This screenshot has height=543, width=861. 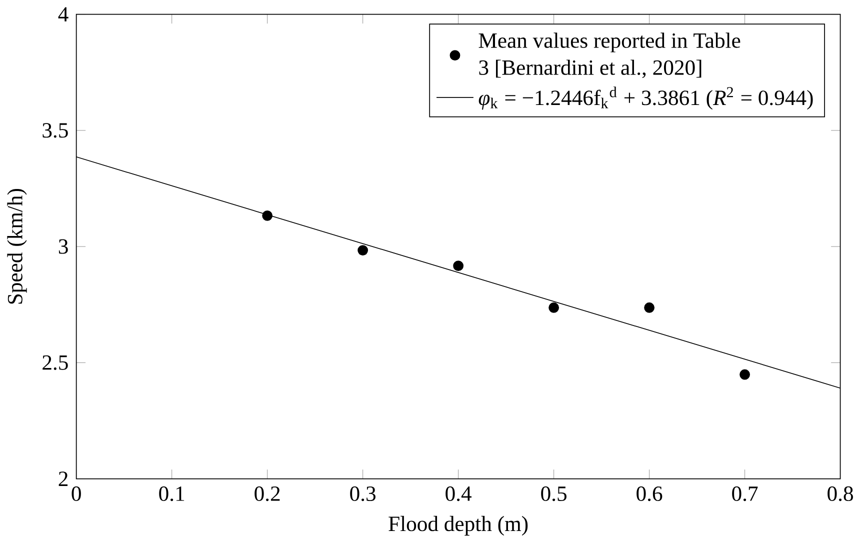 What do you see at coordinates (17, 246) in the screenshot?
I see `y-axis-title: Speed (km/h)` at bounding box center [17, 246].